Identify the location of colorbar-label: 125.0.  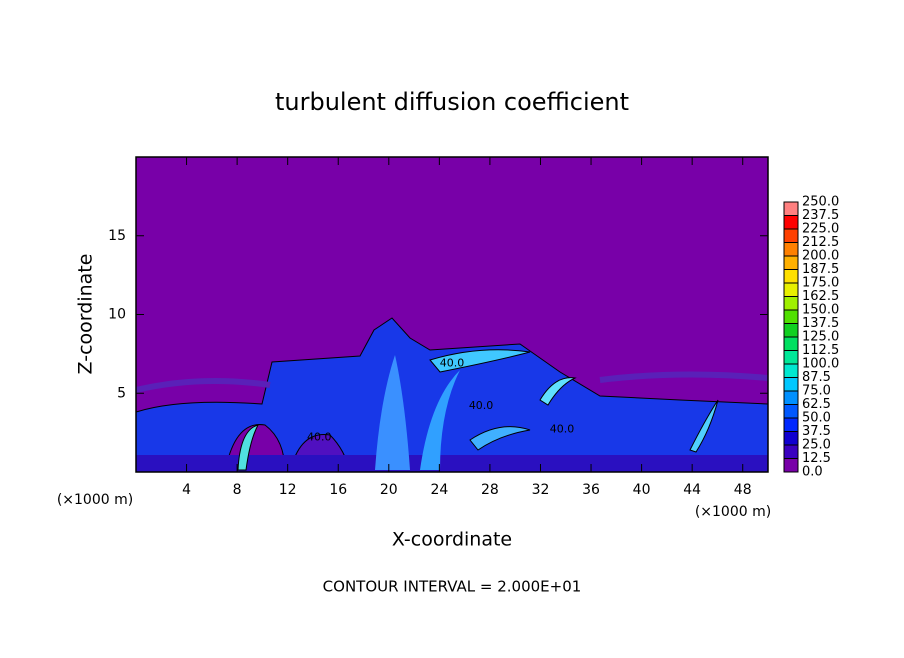
(820, 337).